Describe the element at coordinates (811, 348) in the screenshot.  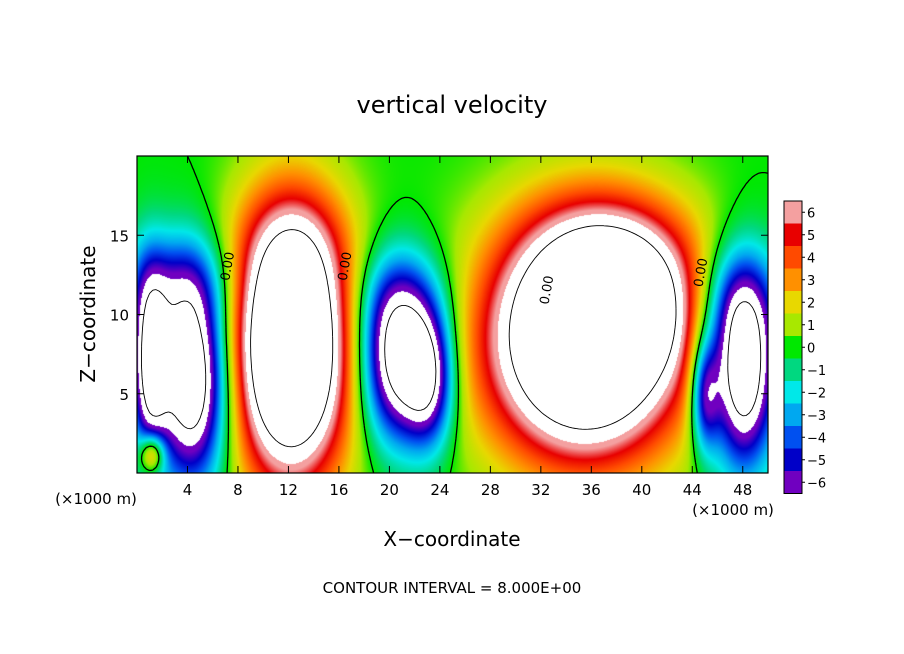
I see `colorbar-label: 0` at that location.